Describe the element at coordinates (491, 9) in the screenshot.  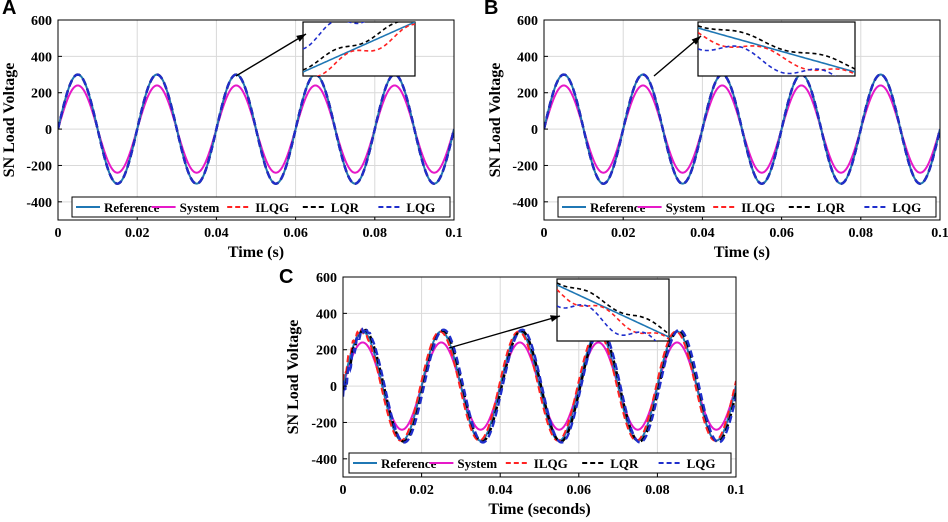
I see `panel-label: B` at that location.